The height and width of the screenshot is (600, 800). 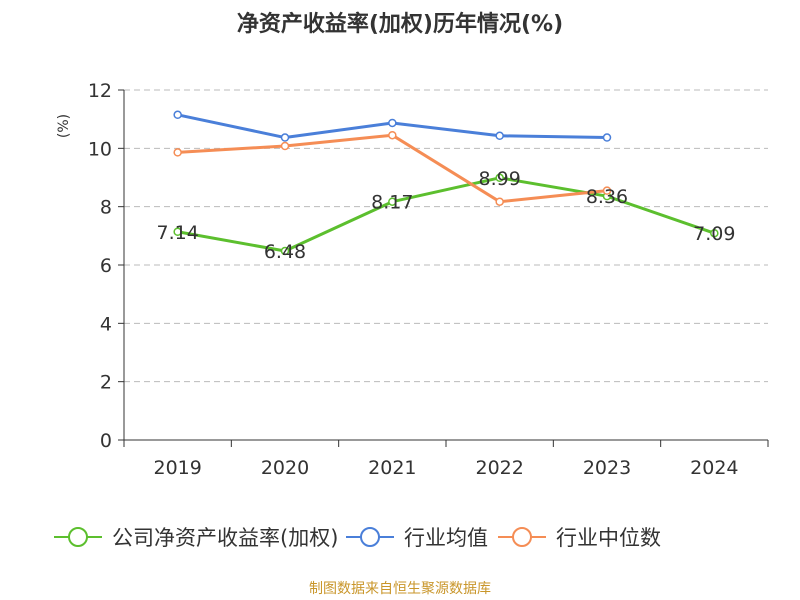 What do you see at coordinates (446, 538) in the screenshot?
I see `legend-label: 行业均值` at bounding box center [446, 538].